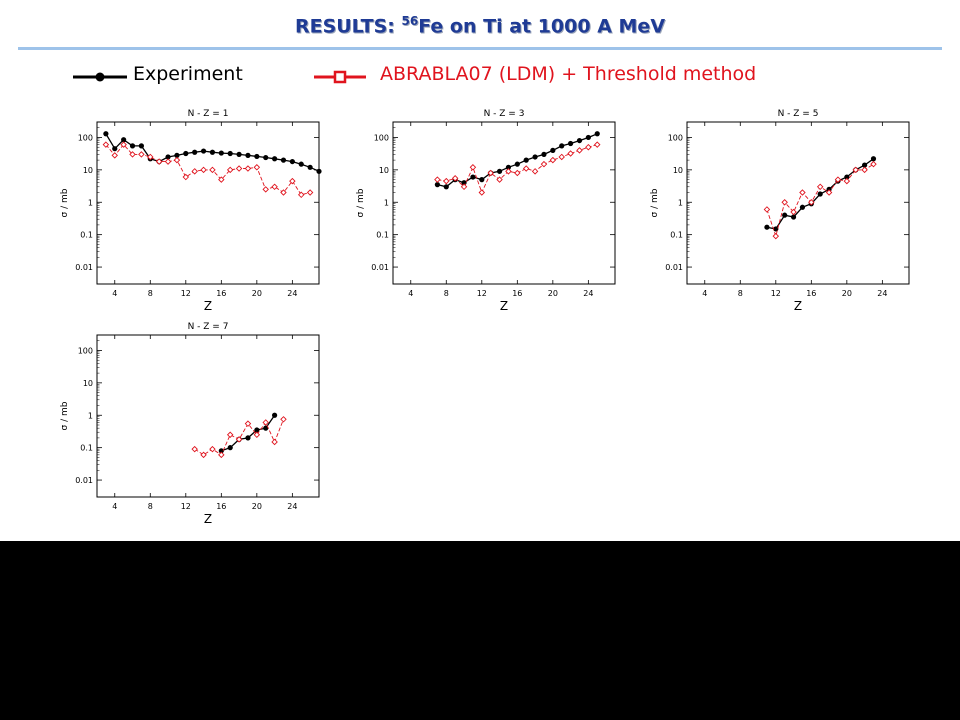 The height and width of the screenshot is (720, 960). Describe the element at coordinates (88, 170) in the screenshot. I see `y-tick-label: 10` at that location.